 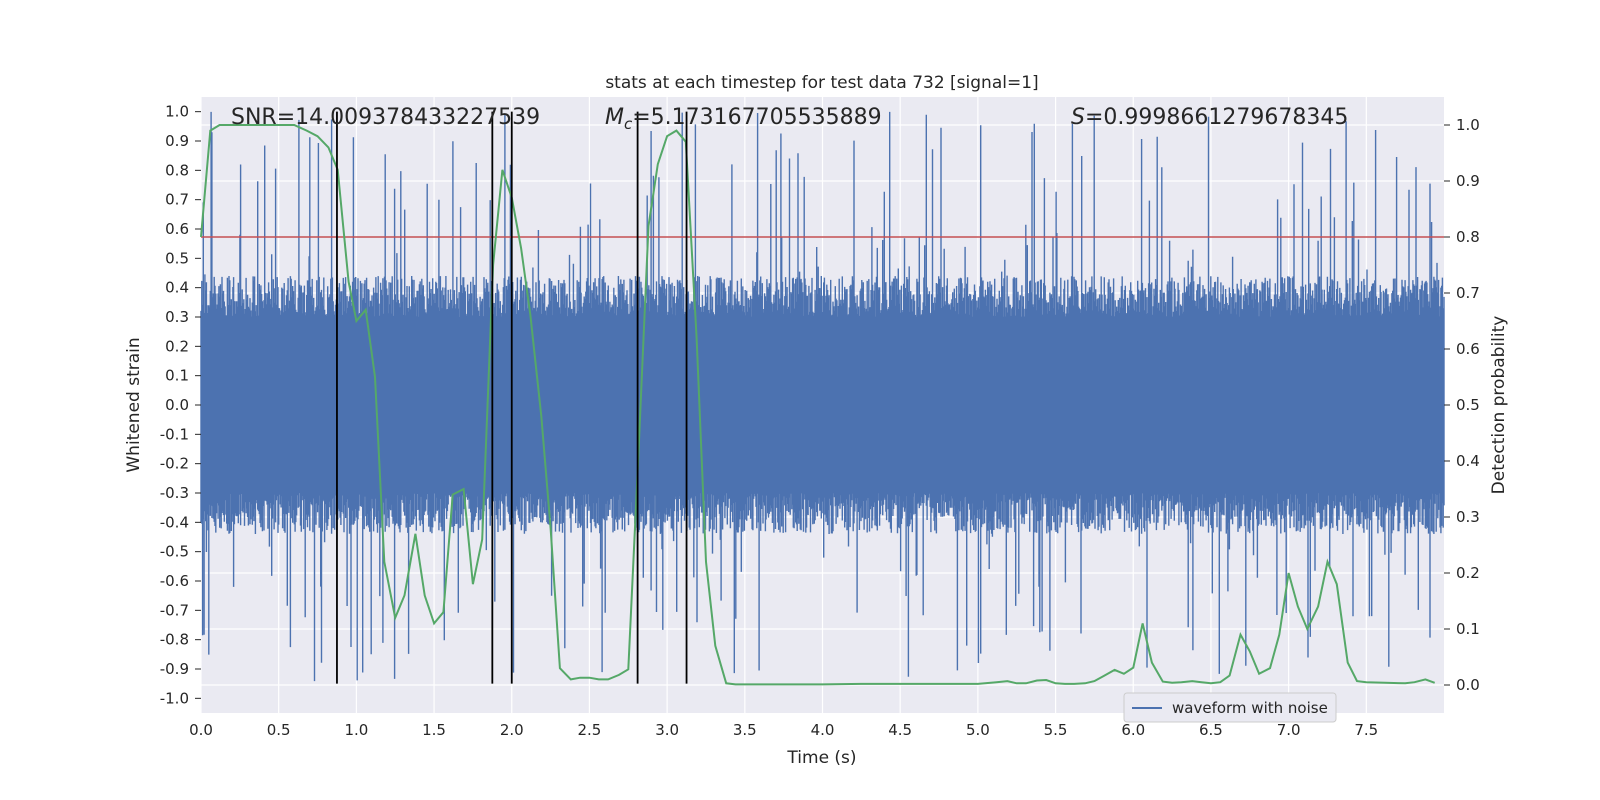 I want to click on y-left-tick-label: 0.4, so click(x=177, y=288).